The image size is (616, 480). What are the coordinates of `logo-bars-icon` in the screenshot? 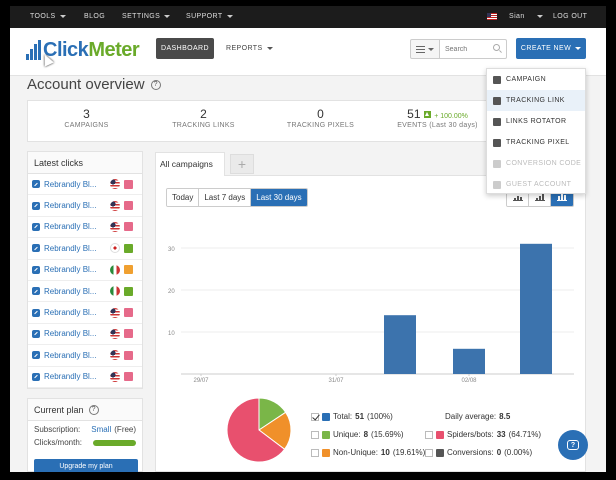 It's located at (33, 50).